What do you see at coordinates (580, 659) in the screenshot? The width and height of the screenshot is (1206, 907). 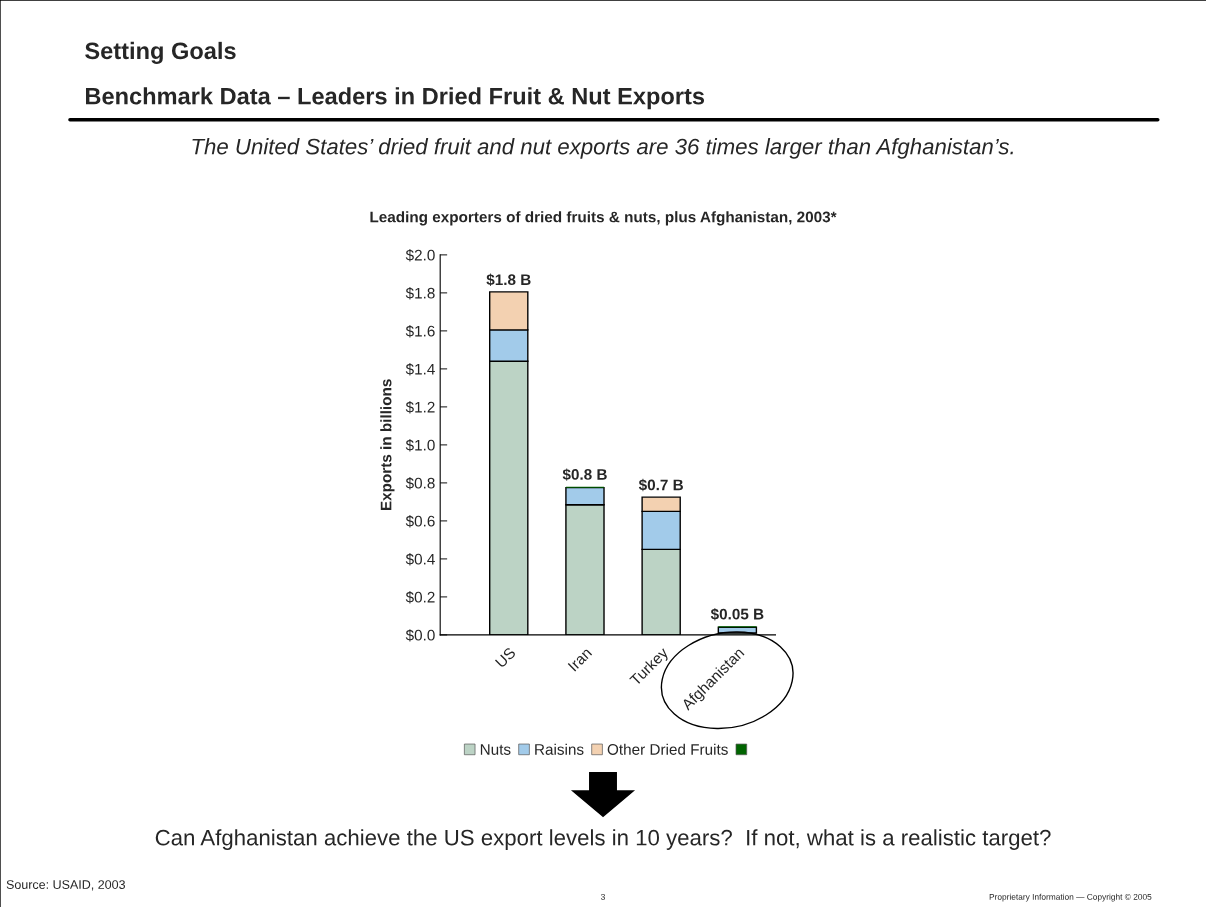 I see `x-tick-label: Iran` at bounding box center [580, 659].